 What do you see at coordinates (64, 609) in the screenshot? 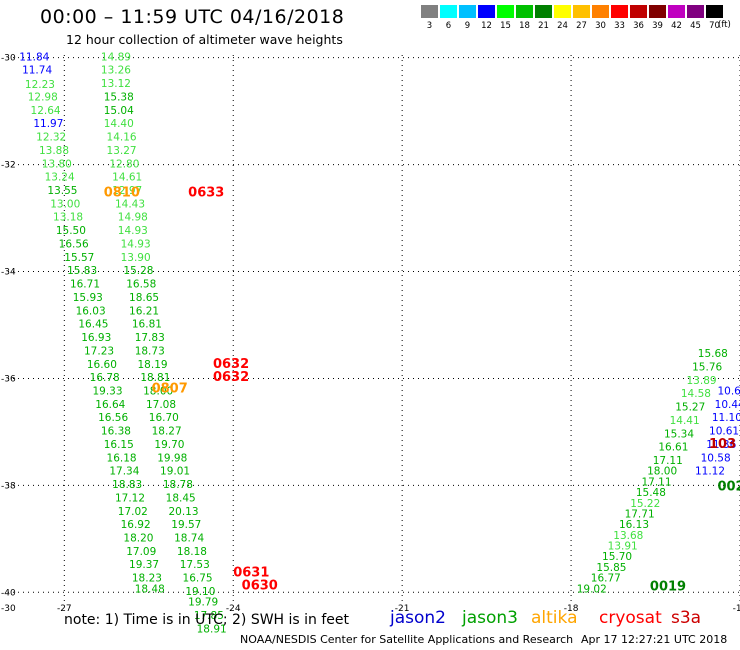
I see `x-tick-label: -27` at bounding box center [64, 609].